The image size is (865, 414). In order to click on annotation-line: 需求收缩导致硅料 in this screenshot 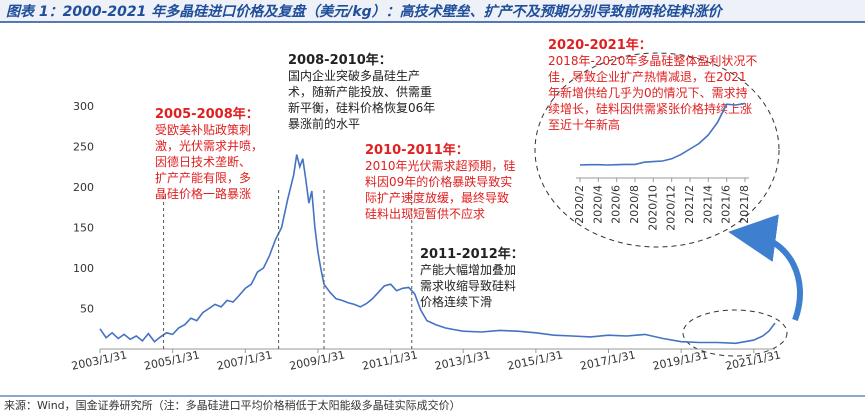, I will do `click(468, 285)`.